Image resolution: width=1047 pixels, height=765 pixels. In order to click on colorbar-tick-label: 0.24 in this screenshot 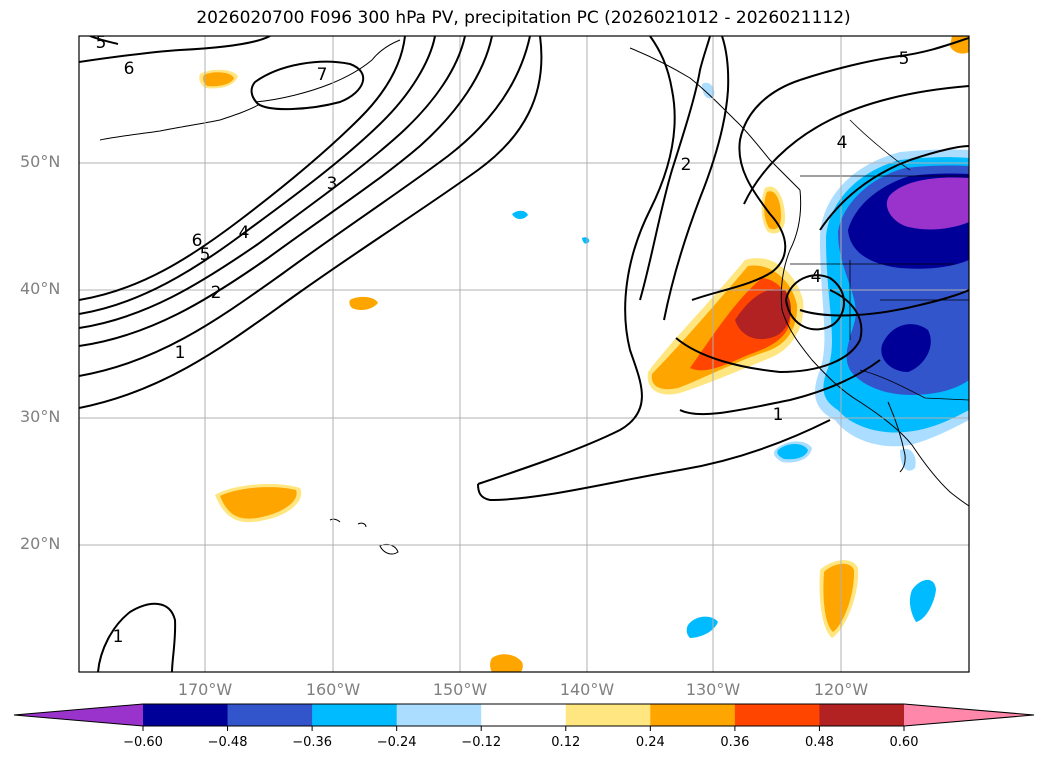, I will do `click(650, 742)`.